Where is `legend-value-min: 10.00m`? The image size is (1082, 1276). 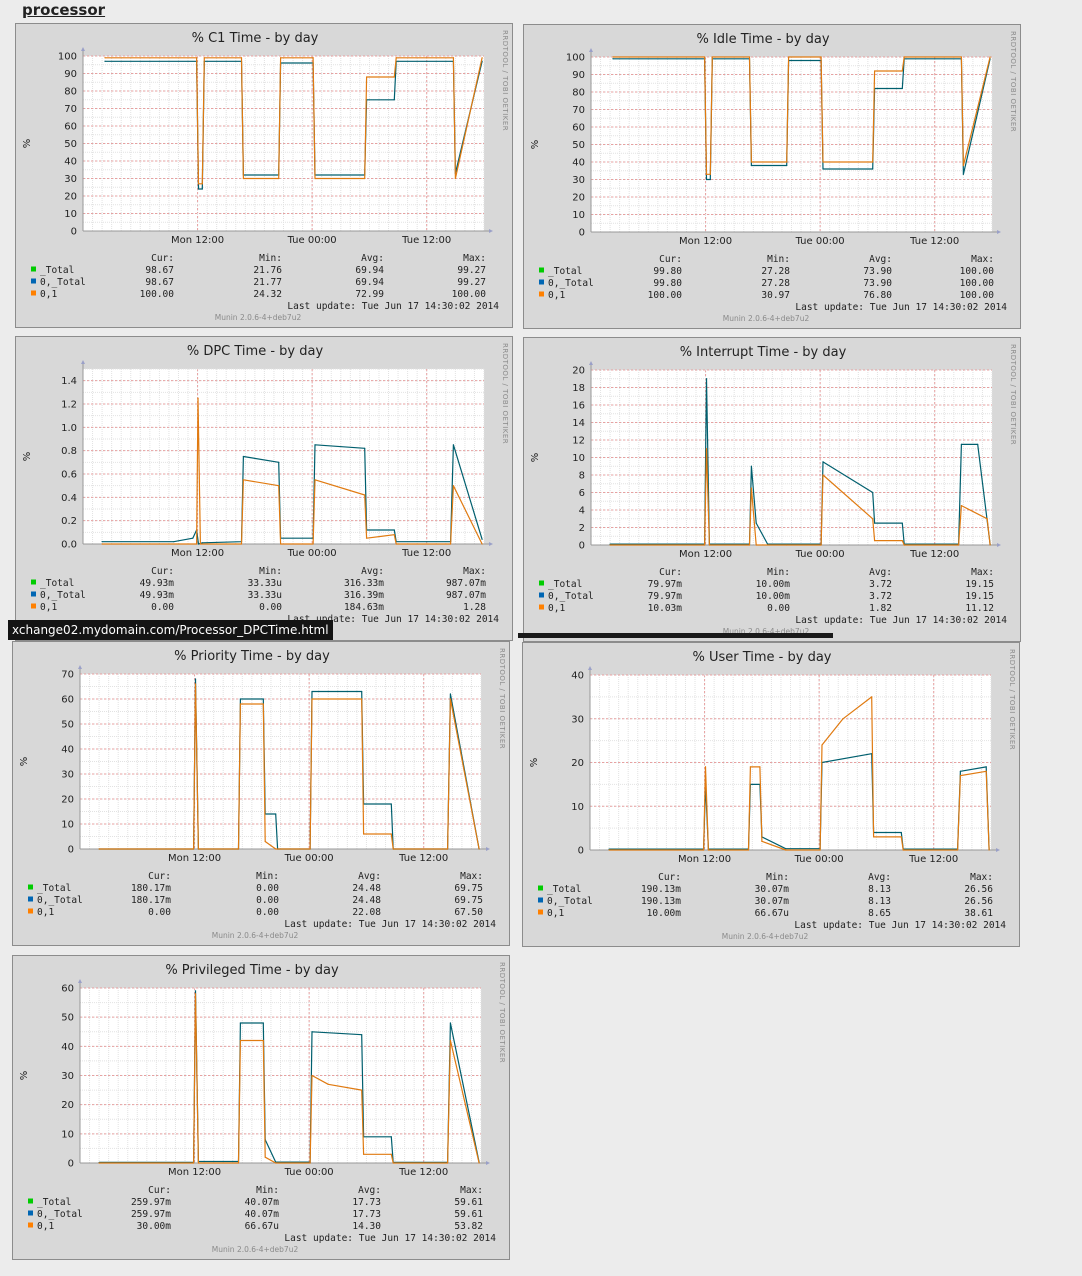 legend-value-min: 10.00m is located at coordinates (773, 584).